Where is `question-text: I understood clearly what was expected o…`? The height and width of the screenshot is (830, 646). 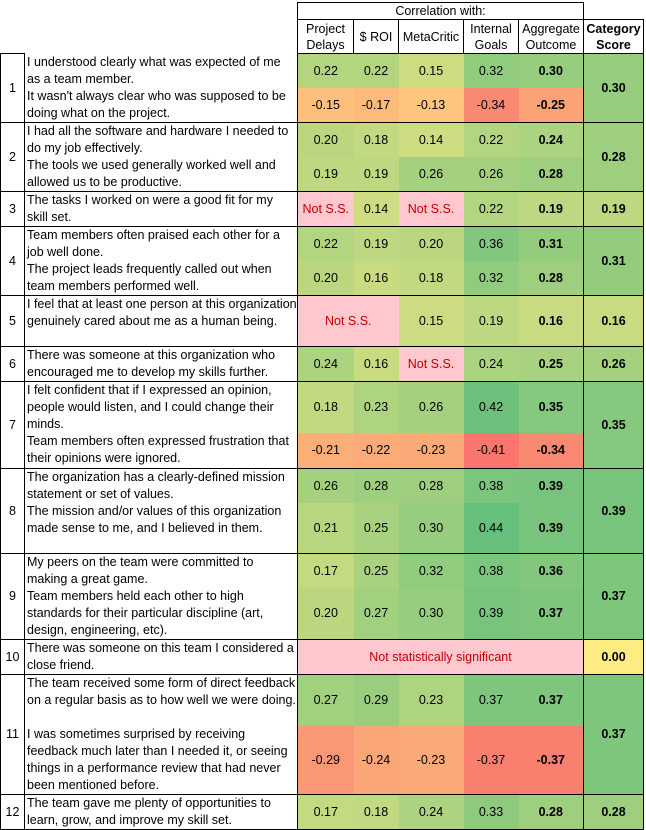 question-text: I understood clearly what was expected o… is located at coordinates (161, 70).